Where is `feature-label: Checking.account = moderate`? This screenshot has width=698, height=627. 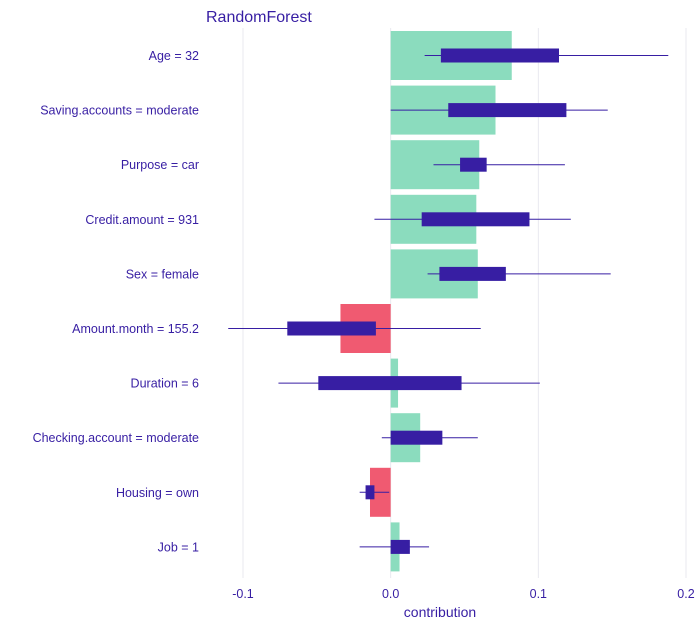 feature-label: Checking.account = moderate is located at coordinates (116, 438).